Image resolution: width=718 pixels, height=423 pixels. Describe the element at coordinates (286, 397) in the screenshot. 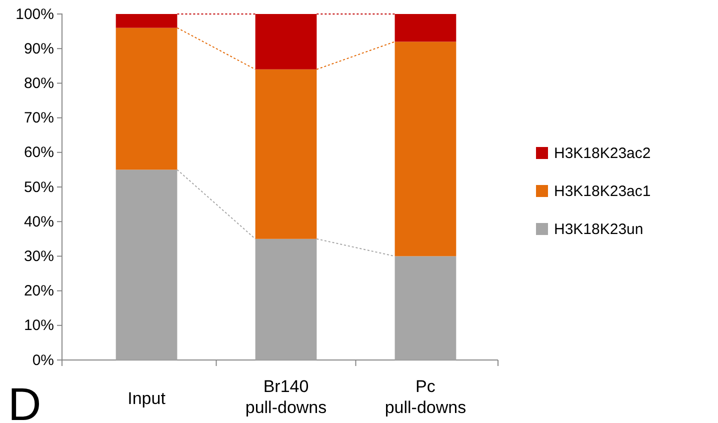

I see `x-tick-label: Br140 pull-downs` at that location.